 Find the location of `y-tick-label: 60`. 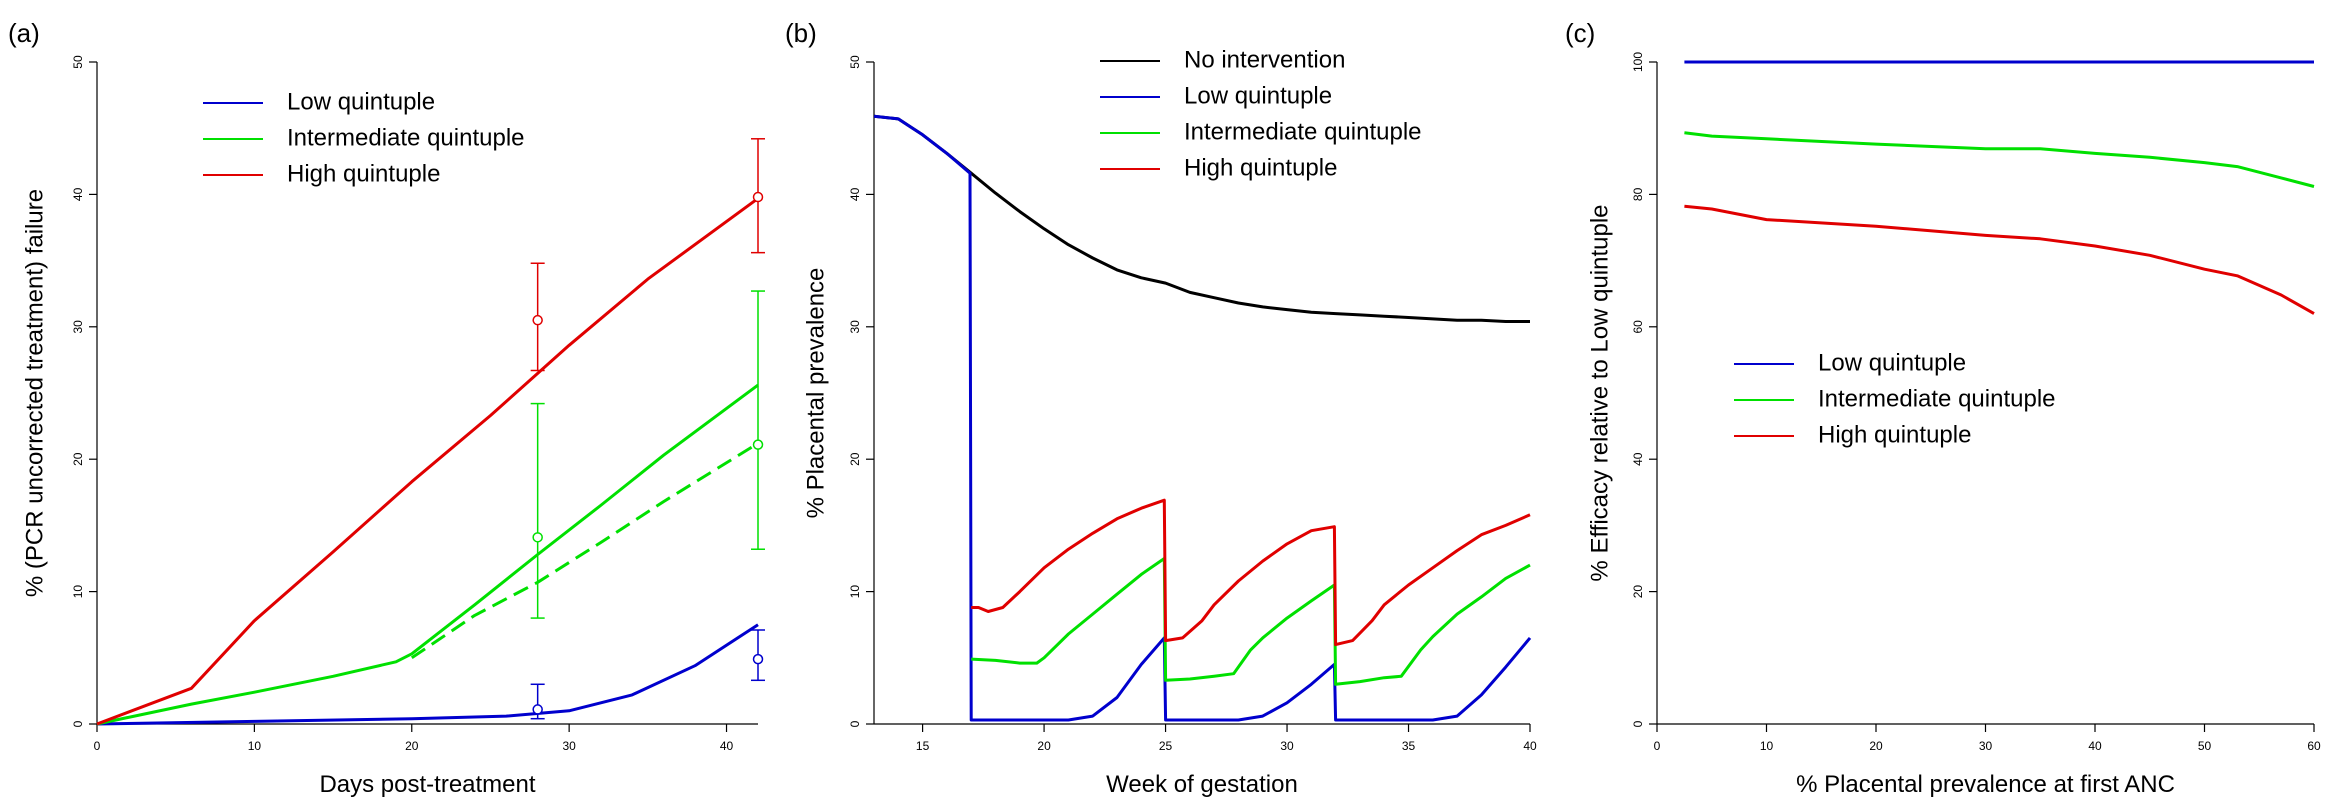

y-tick-label: 60 is located at coordinates (1638, 327).